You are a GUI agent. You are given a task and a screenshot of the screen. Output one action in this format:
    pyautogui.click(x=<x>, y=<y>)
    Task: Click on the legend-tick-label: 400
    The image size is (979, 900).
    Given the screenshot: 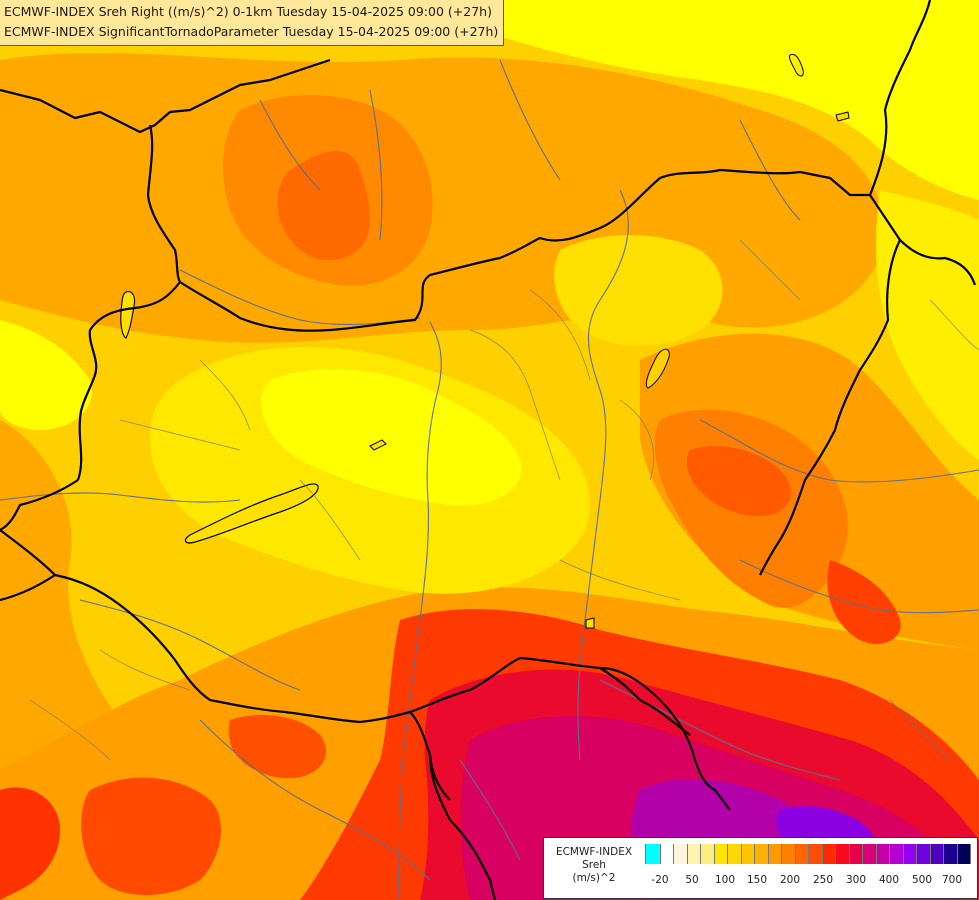 What is the action you would take?
    pyautogui.click(x=889, y=880)
    